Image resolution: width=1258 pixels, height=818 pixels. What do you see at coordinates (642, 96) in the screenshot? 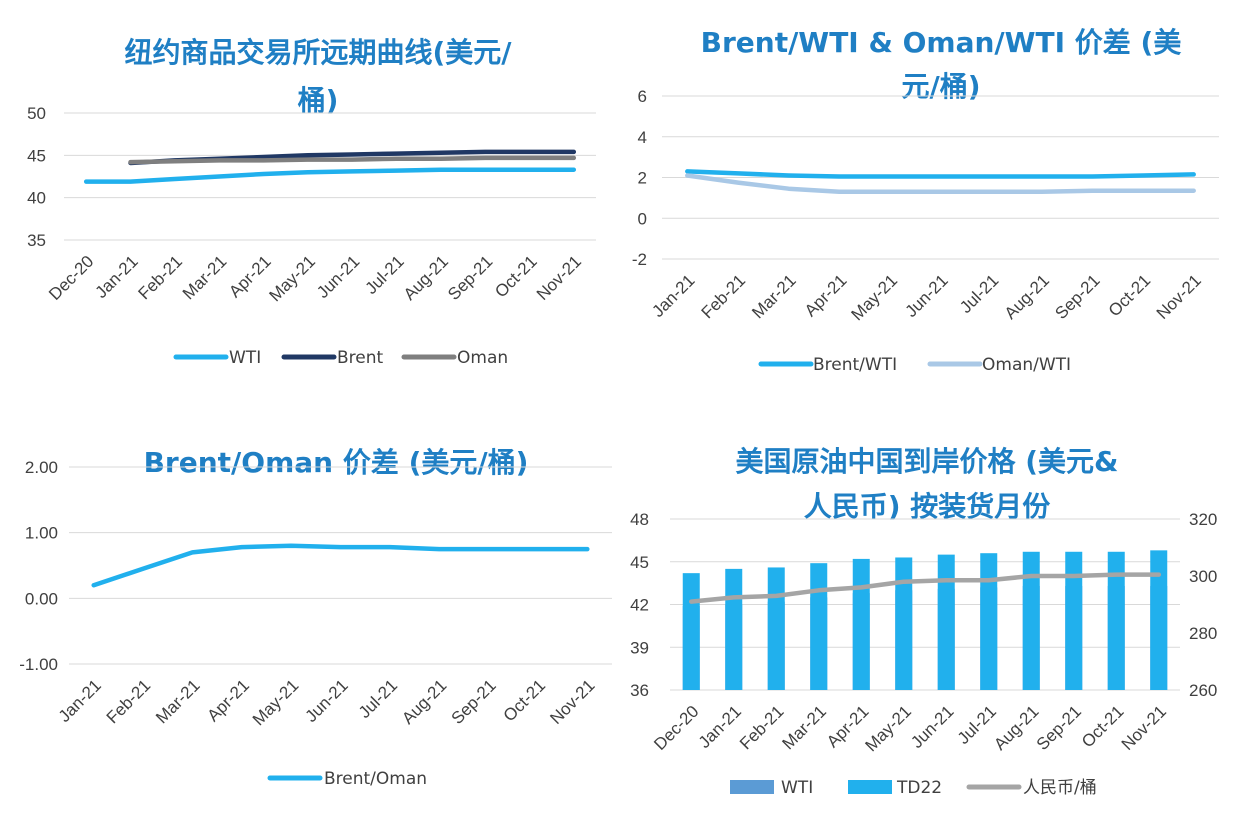
I see `y-tick-label: 6` at bounding box center [642, 96].